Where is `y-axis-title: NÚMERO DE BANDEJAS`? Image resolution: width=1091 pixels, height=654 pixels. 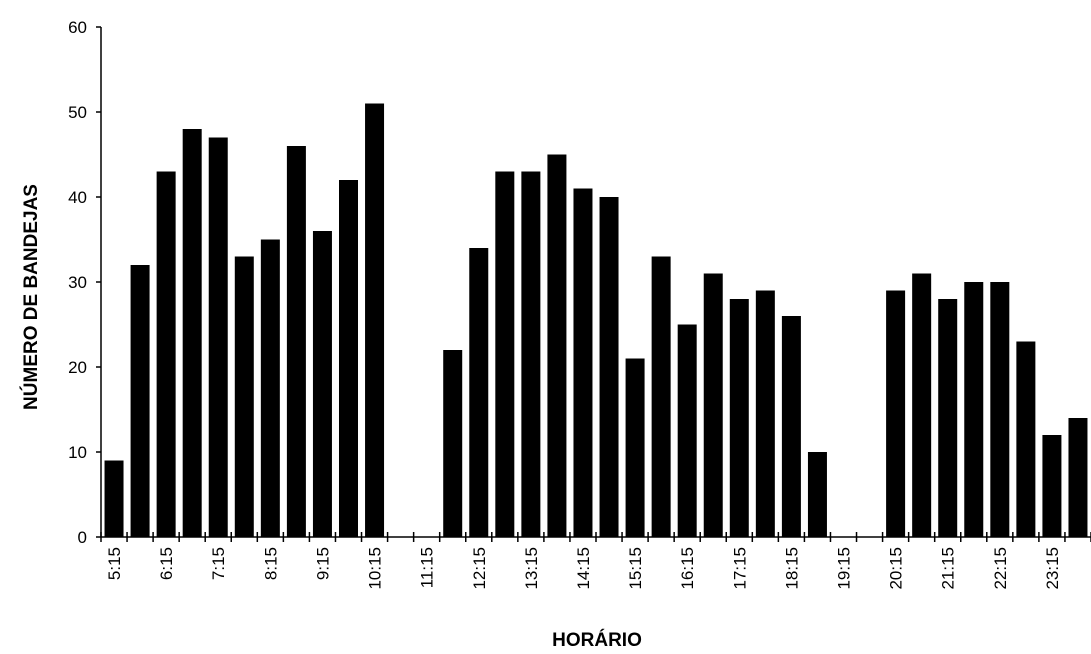 y-axis-title: NÚMERO DE BANDEJAS is located at coordinates (31, 297).